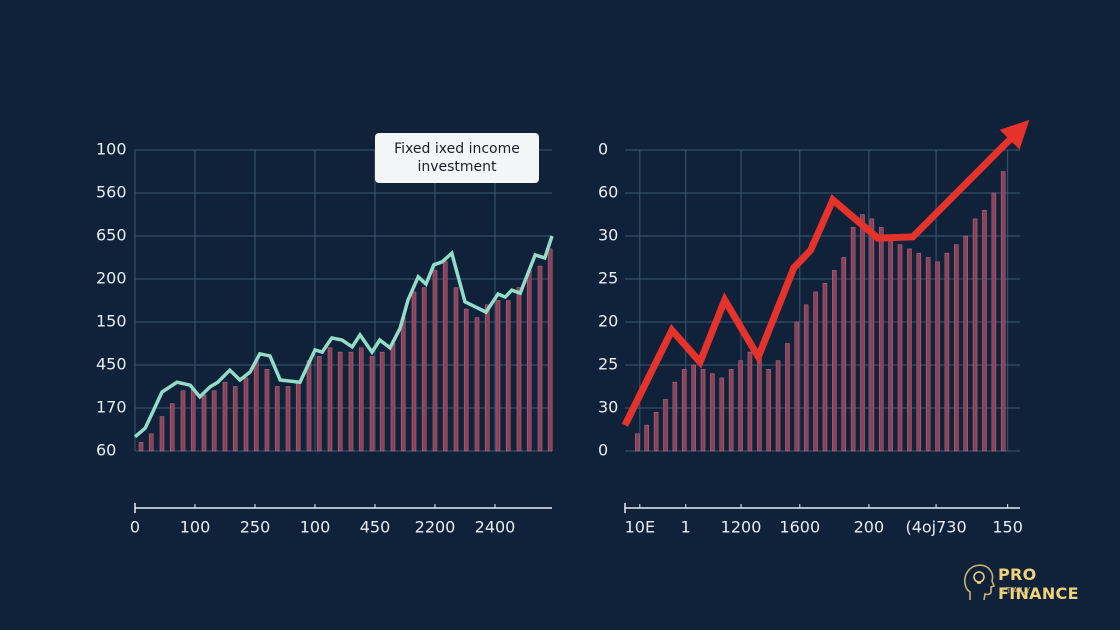  I want to click on legend-box: Fixed ixed income investment, so click(457, 158).